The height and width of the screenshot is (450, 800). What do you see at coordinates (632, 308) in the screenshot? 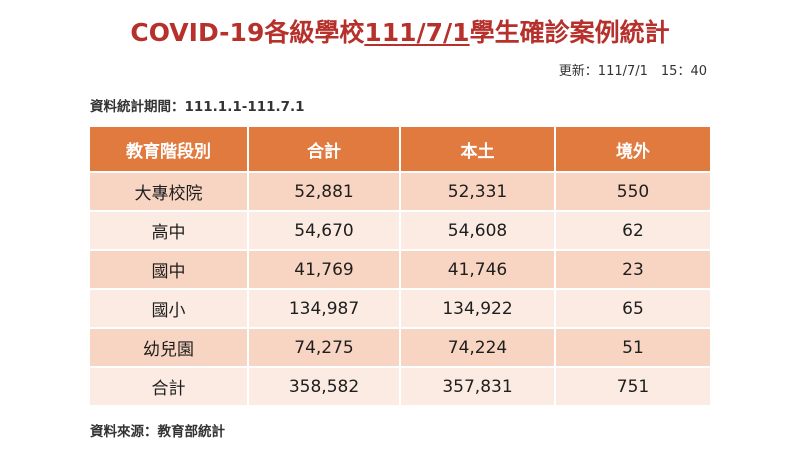
I see `cell-imported: 65` at bounding box center [632, 308].